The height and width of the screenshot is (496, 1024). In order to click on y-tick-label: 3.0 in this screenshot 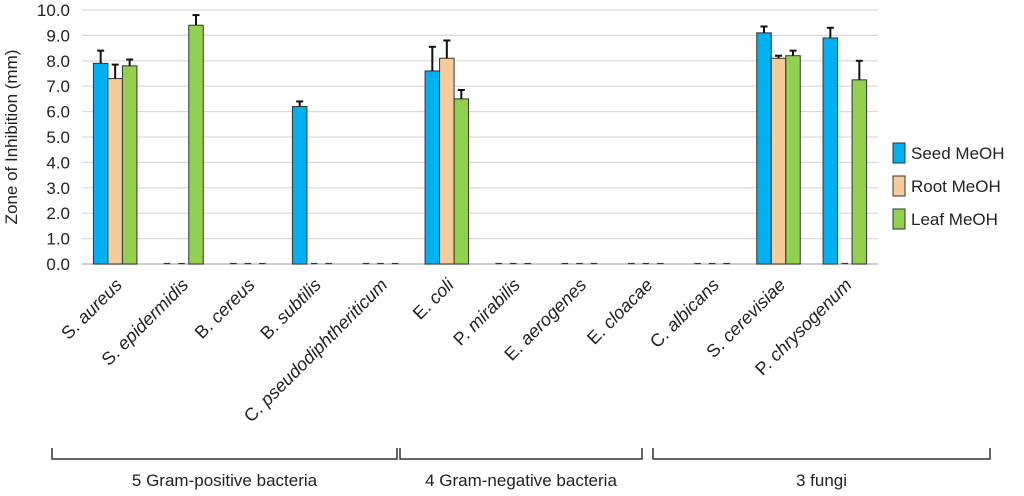, I will do `click(58, 188)`.